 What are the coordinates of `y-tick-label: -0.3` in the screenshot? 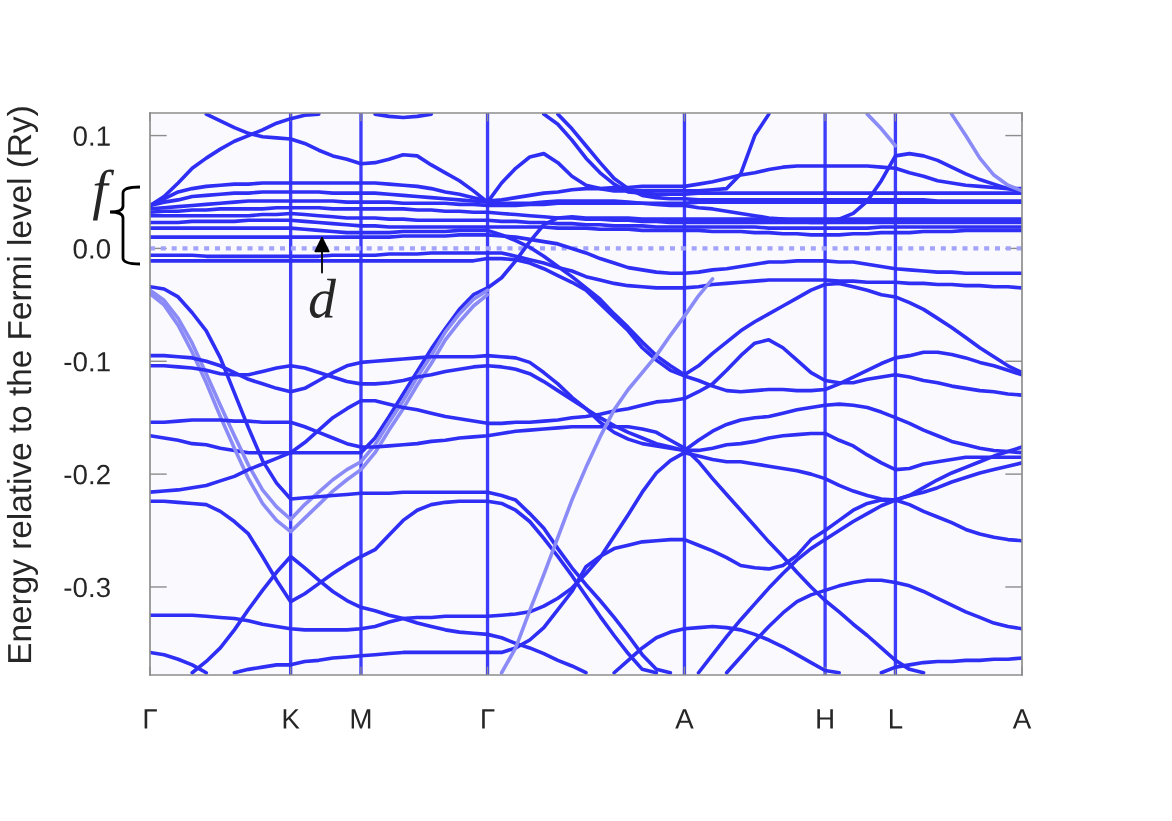 It's located at (87, 587).